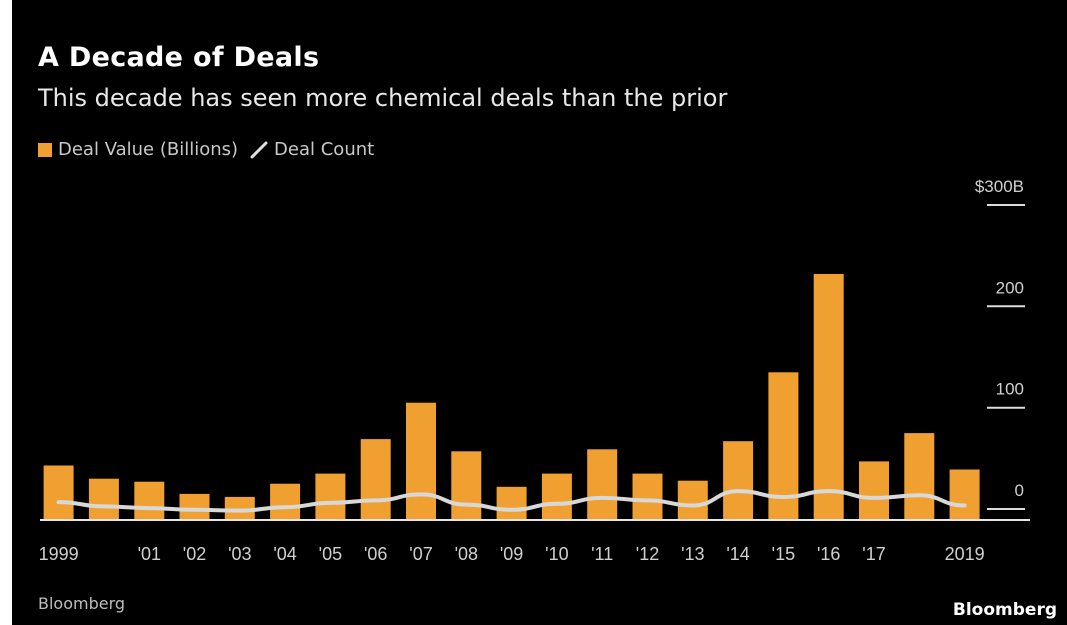 This screenshot has height=625, width=1067. Describe the element at coordinates (692, 554) in the screenshot. I see `x-tick-label-13: '13` at that location.